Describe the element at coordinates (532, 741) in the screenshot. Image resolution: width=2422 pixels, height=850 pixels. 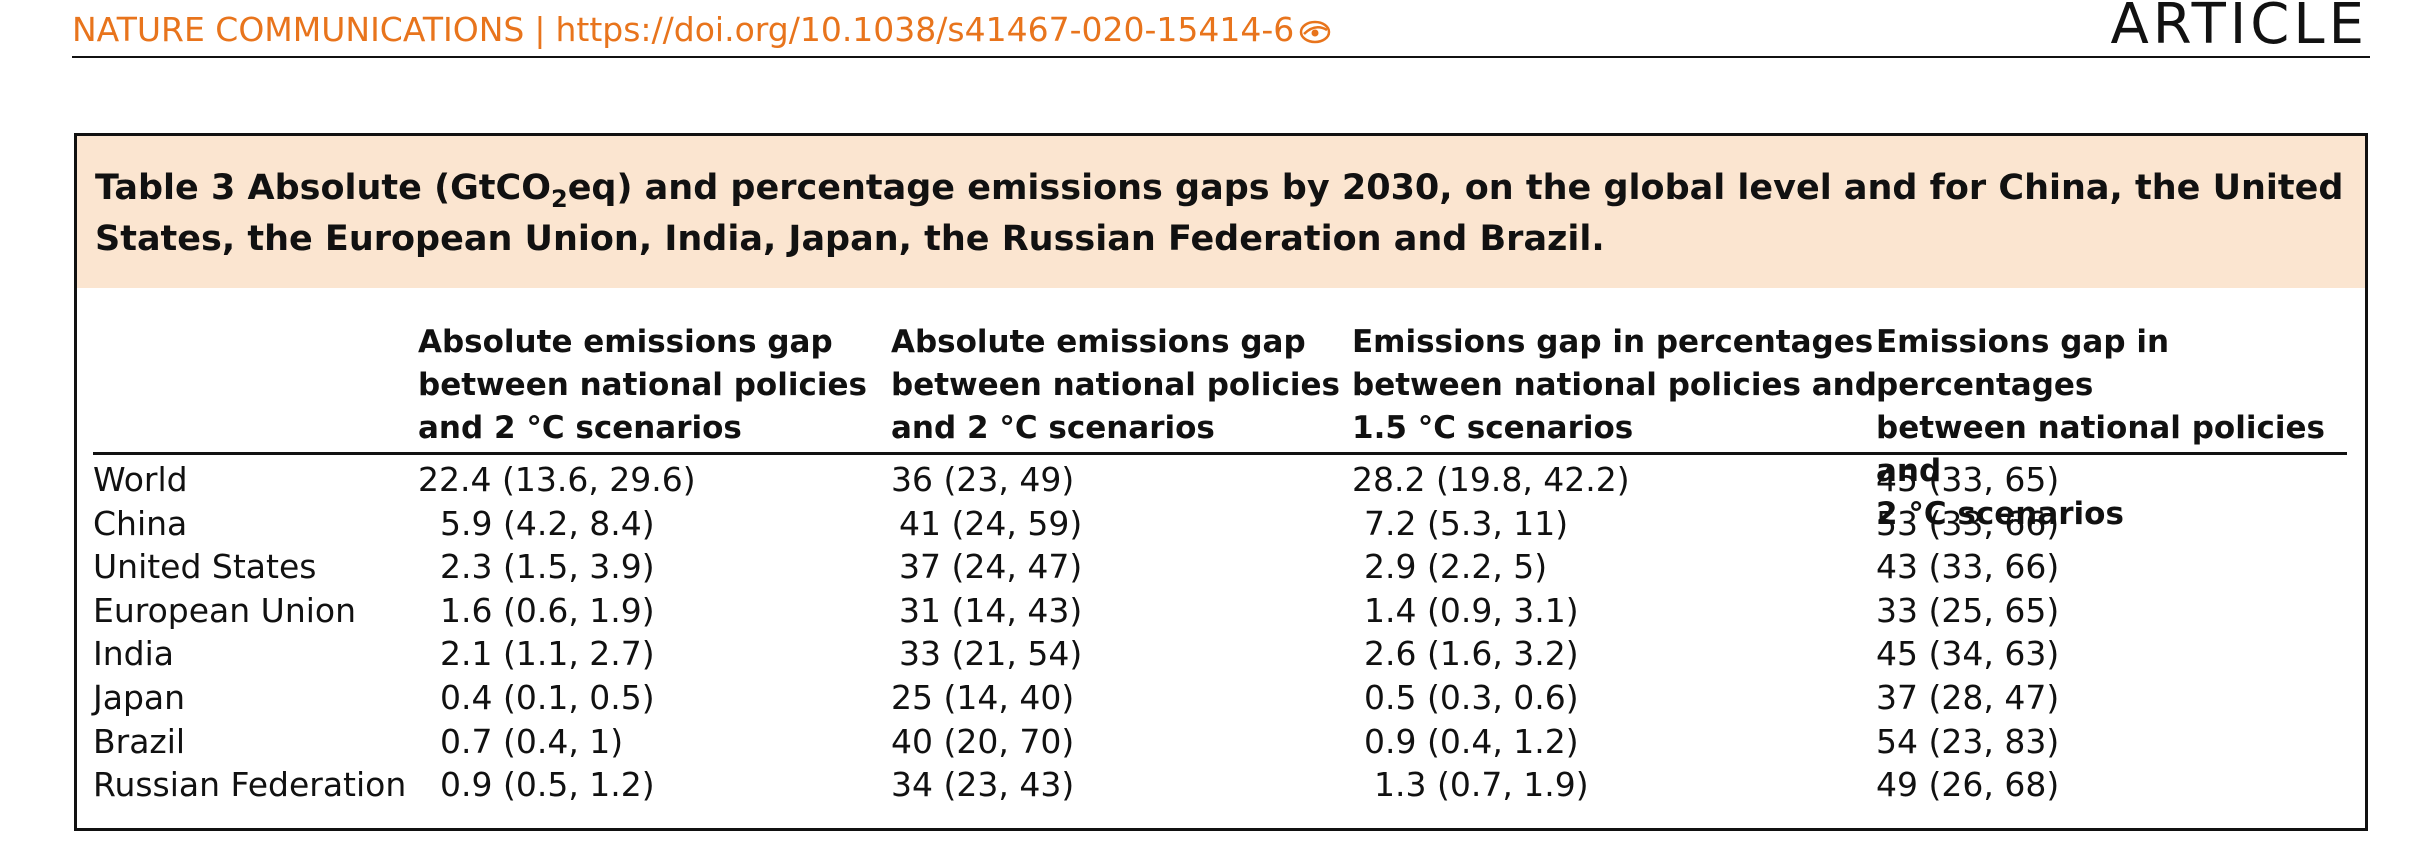
I see `cell-absolute-gap-a: 0.7 (0.4, 1)` at that location.